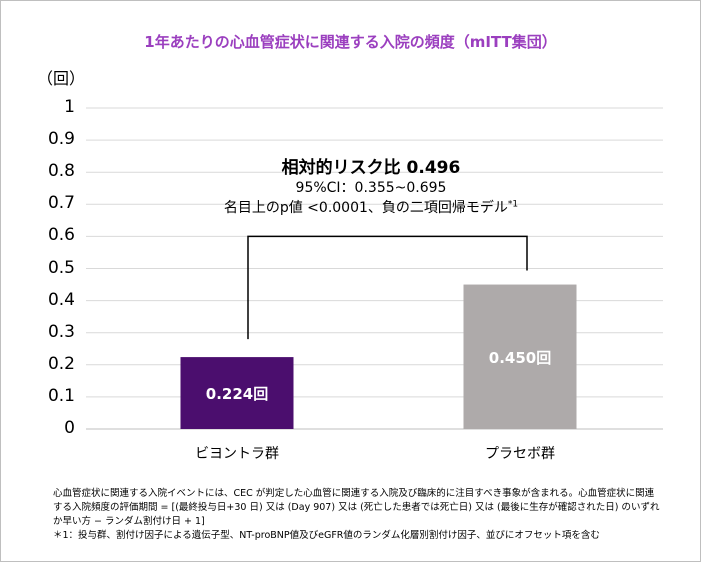 The height and width of the screenshot is (562, 701). Describe the element at coordinates (61, 267) in the screenshot. I see `y-tick-label: 0.5` at that location.